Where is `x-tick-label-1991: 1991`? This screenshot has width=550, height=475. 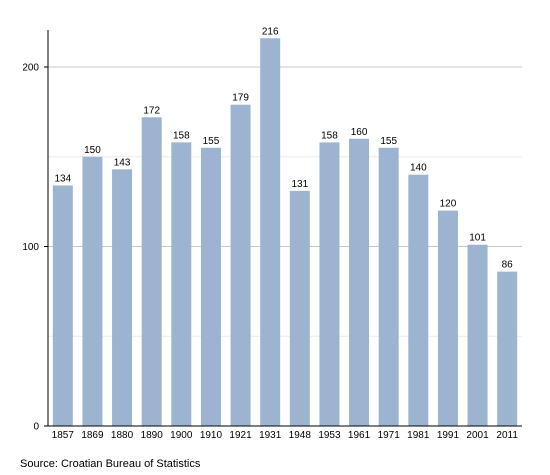
x-tick-label-1991: 1991 is located at coordinates (448, 435).